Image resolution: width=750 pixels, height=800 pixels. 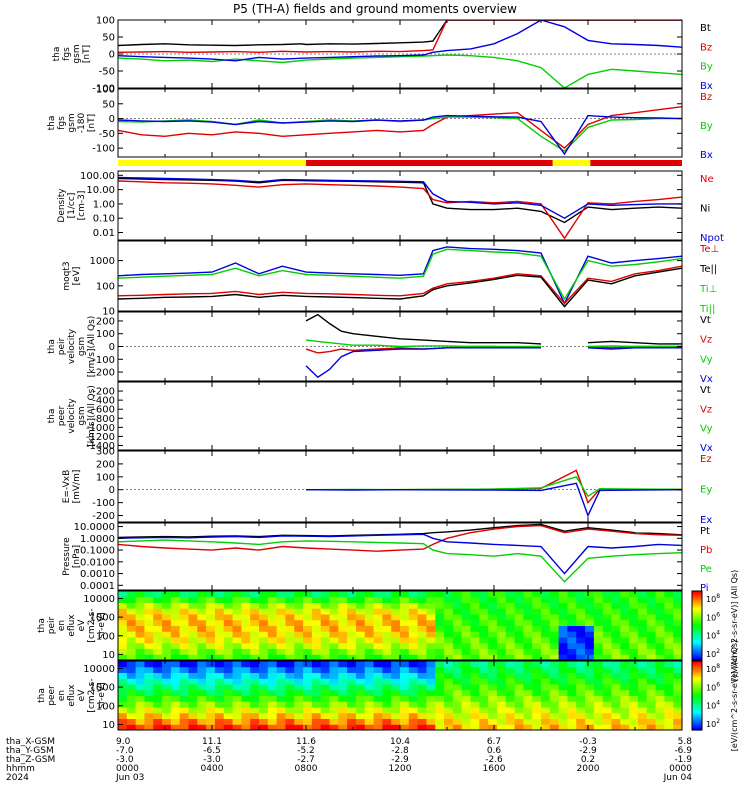 What do you see at coordinates (494, 742) in the screenshot?
I see `xaxis-tick-label: 6.7` at bounding box center [494, 742].